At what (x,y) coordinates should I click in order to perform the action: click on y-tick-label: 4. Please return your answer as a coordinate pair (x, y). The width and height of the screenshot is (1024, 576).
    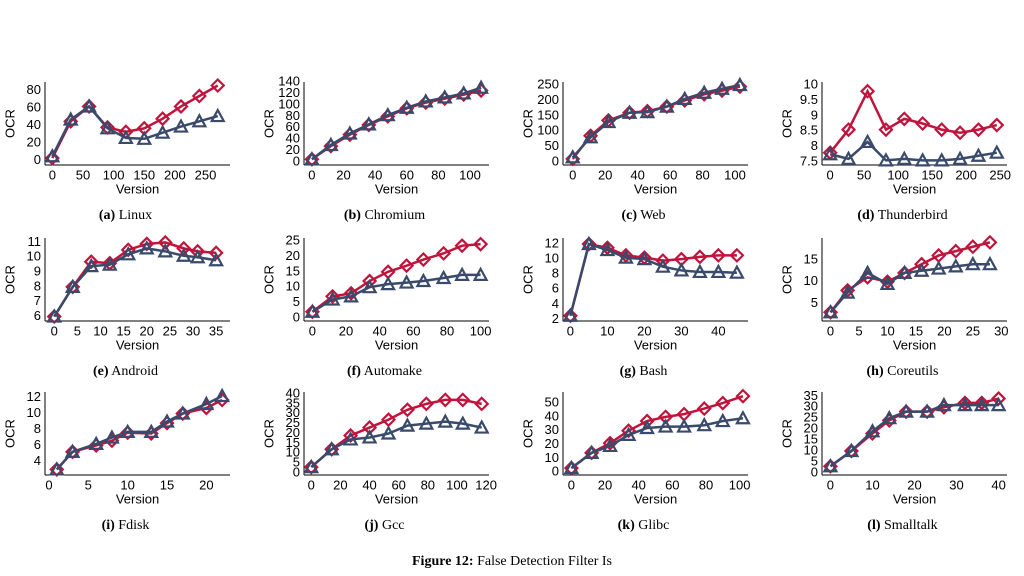
    Looking at the image, I should click on (37, 460).